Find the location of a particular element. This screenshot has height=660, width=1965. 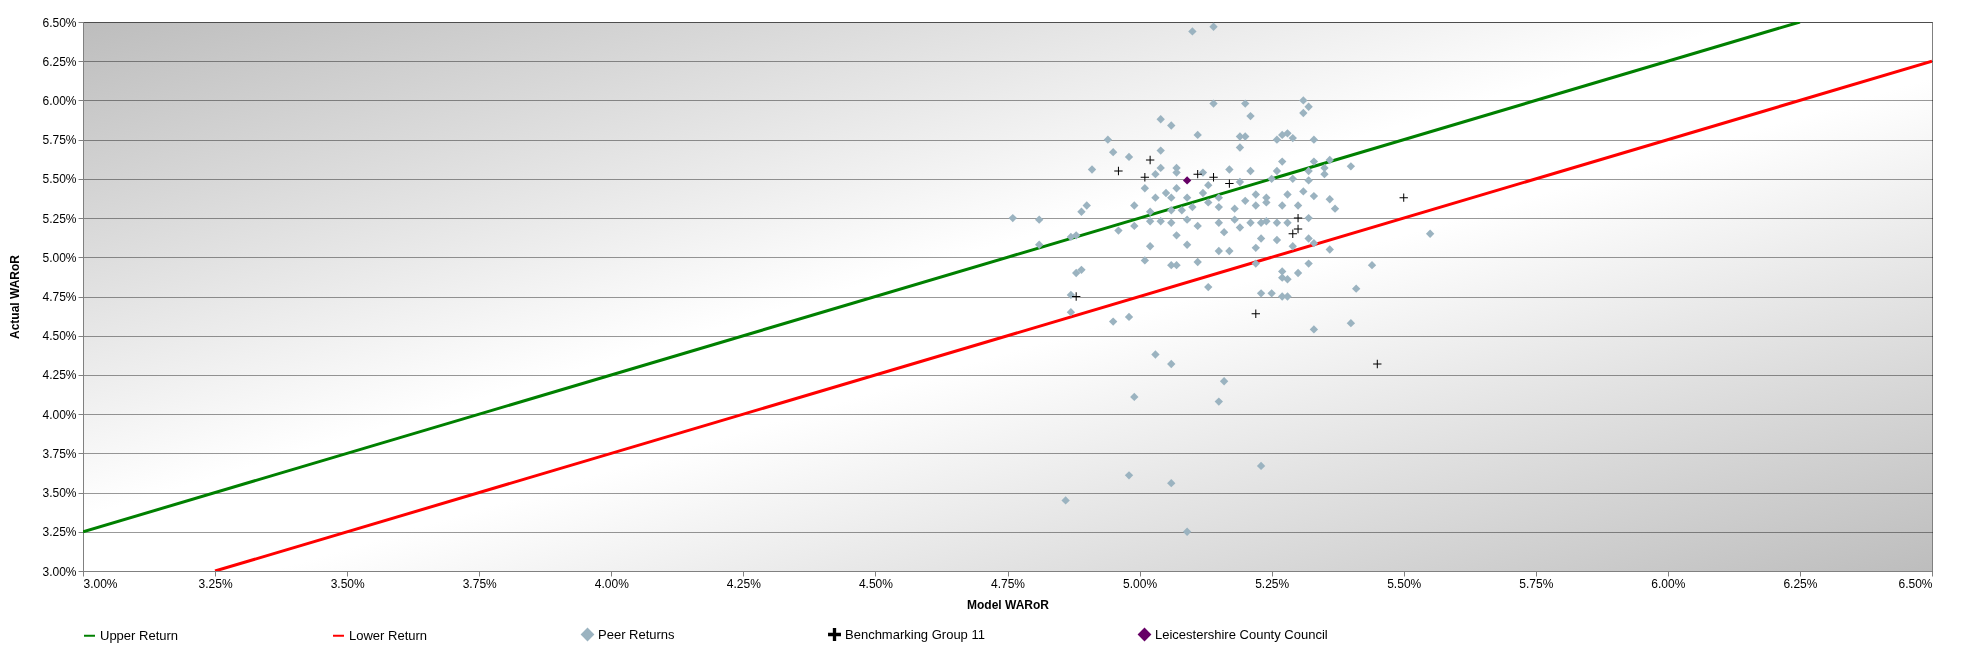

x-tick-label: 5.50% is located at coordinates (1404, 583).